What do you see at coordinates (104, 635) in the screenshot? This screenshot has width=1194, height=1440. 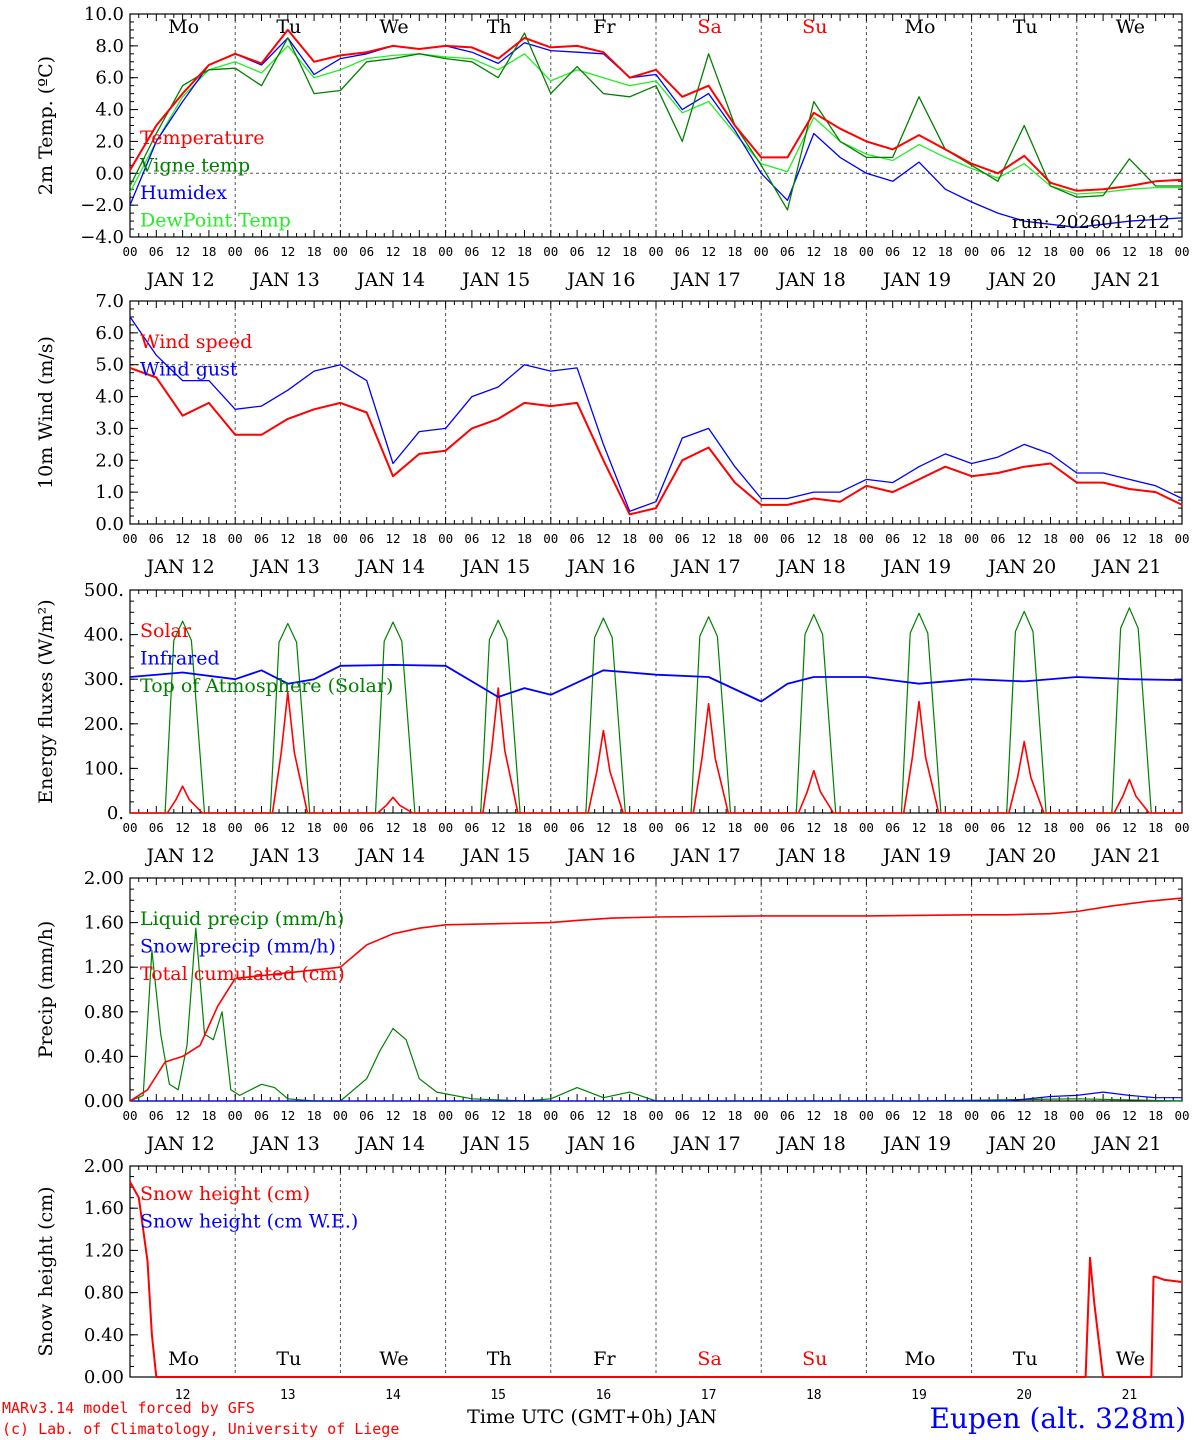 I see `y-tick-label: 400.` at bounding box center [104, 635].